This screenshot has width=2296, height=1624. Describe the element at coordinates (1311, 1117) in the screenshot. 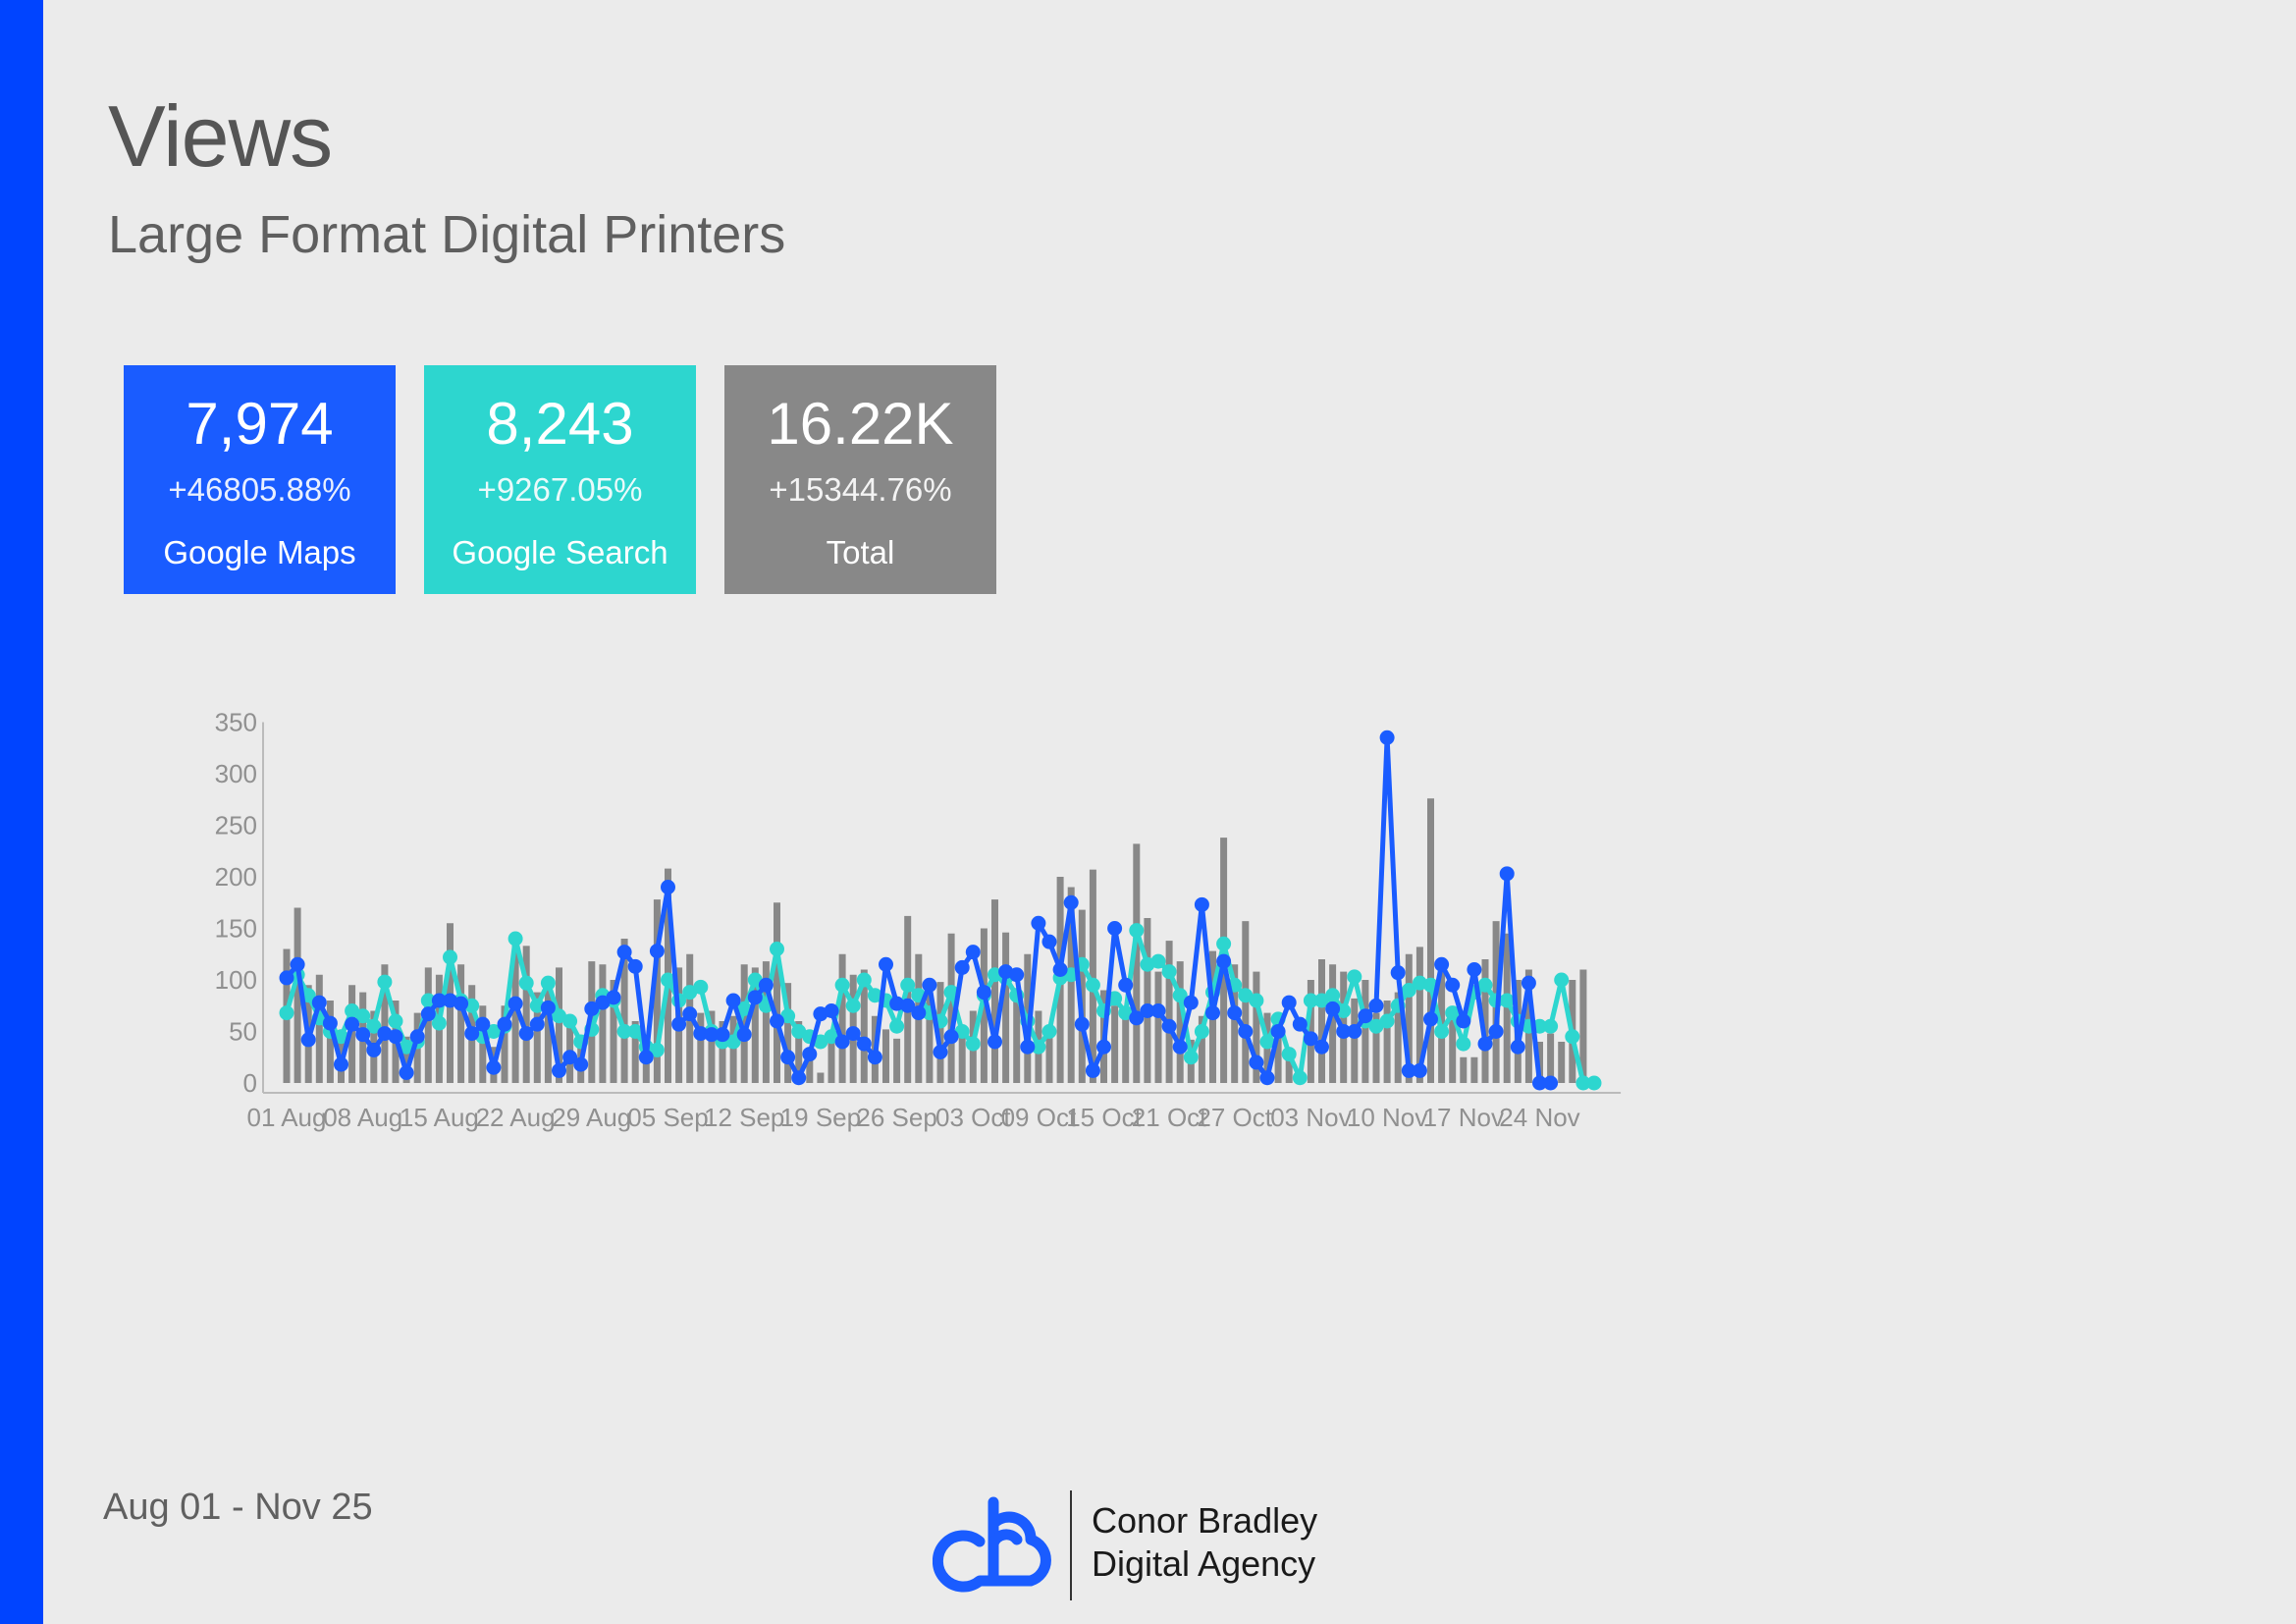

I see `x-tick-label: 03 Nov` at that location.